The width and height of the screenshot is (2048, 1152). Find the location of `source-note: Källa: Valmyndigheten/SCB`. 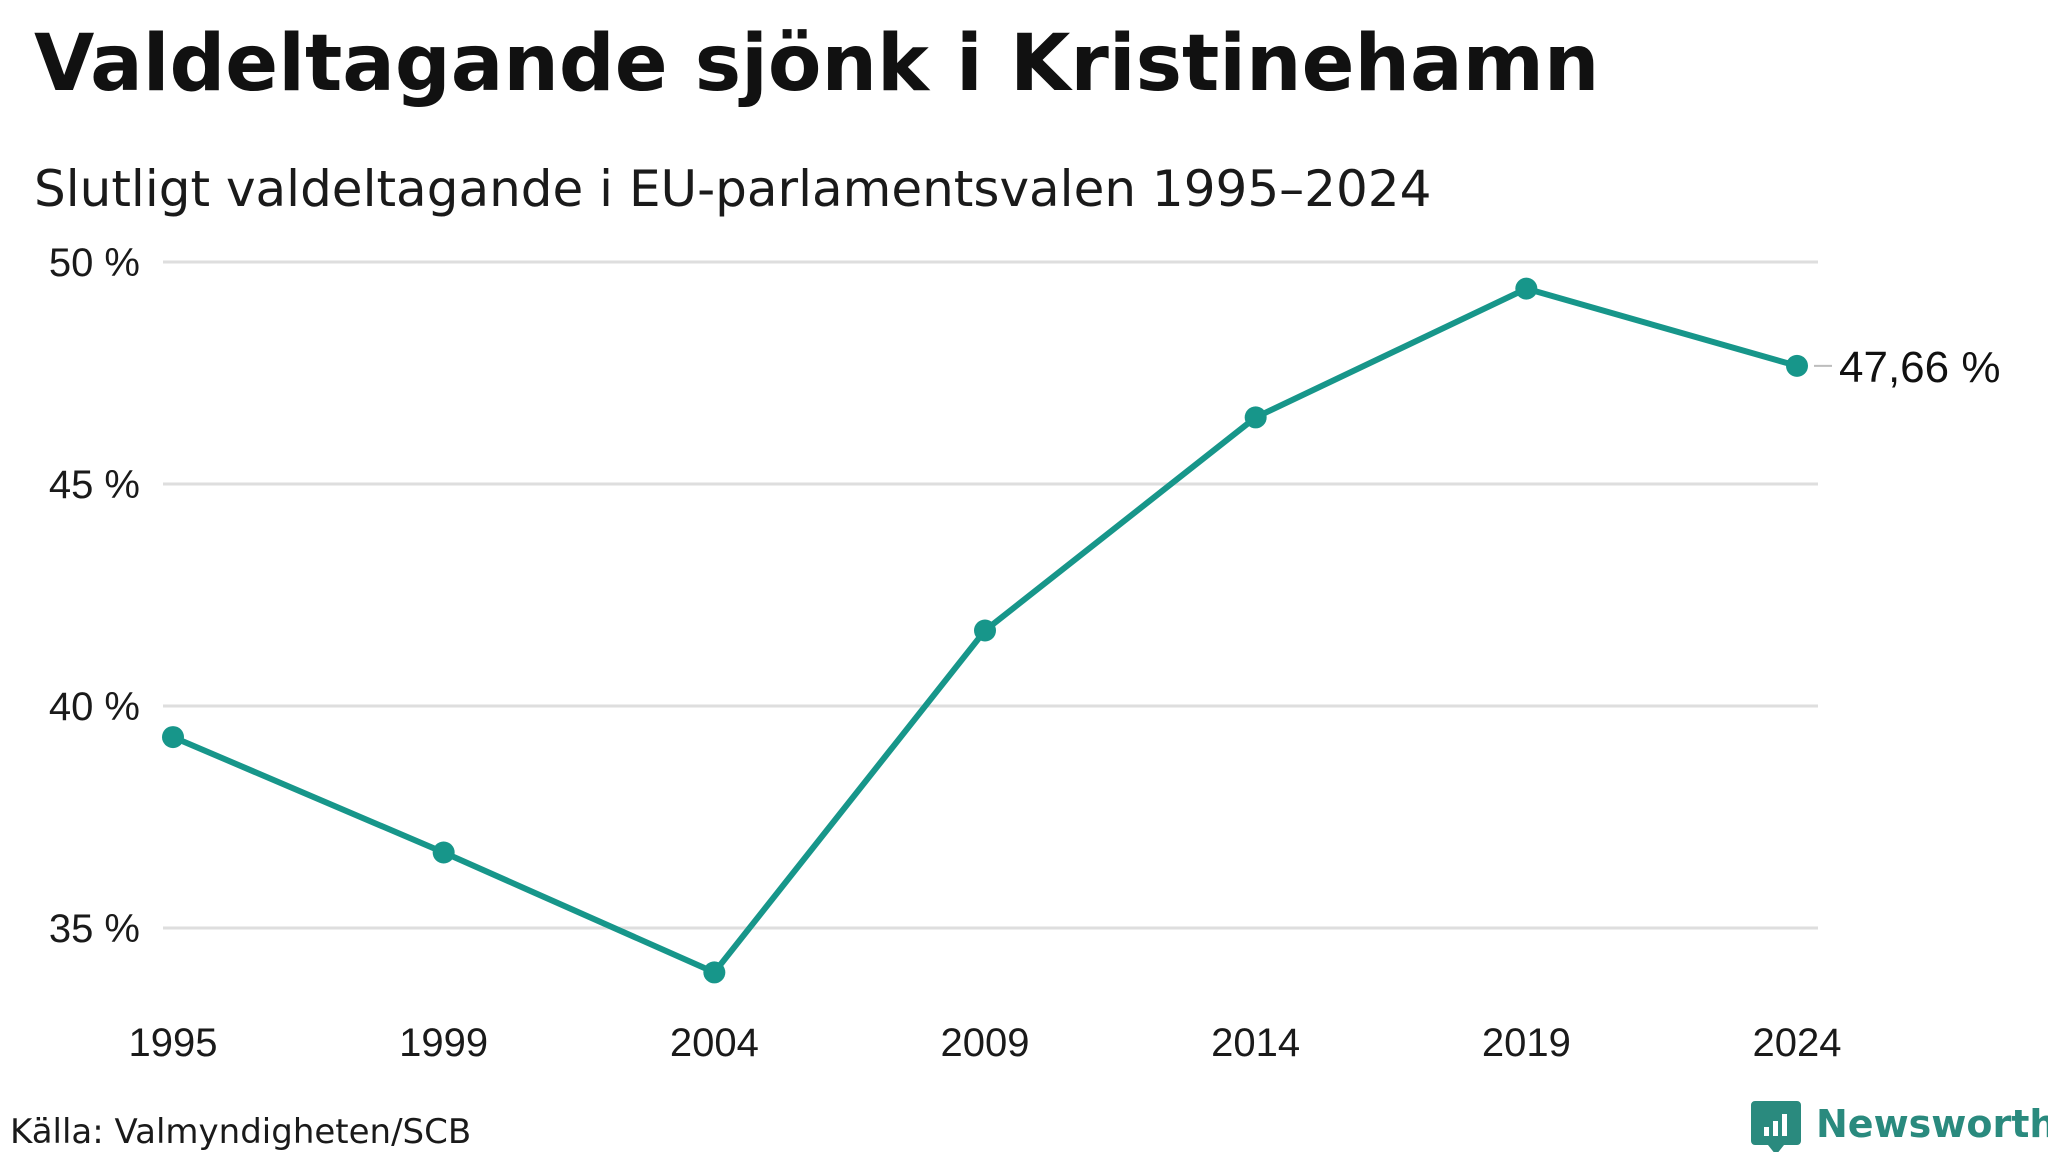

source-note: Källa: Valmyndigheten/SCB is located at coordinates (240, 1132).